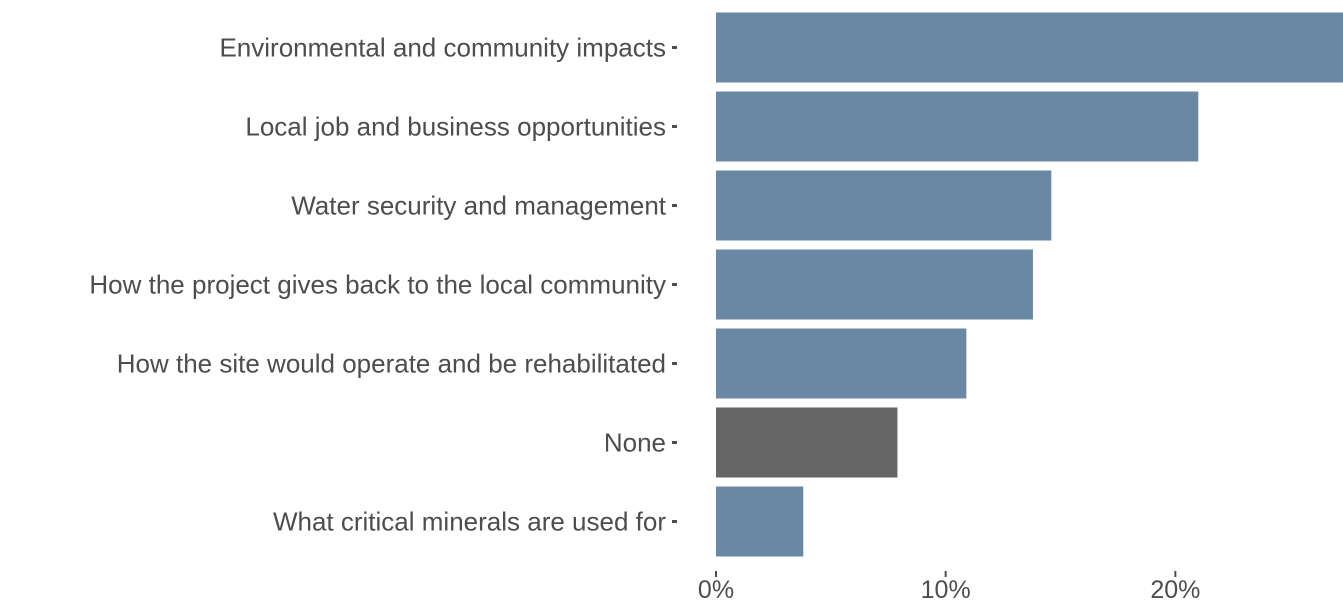 This screenshot has height=606, width=1343. Describe the element at coordinates (946, 590) in the screenshot. I see `x-tick-label: 10%` at that location.